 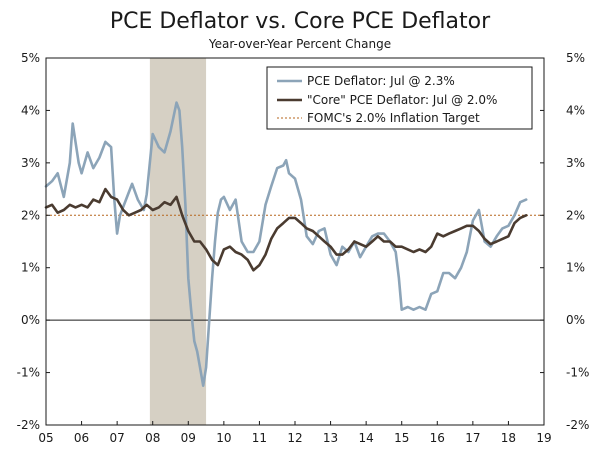 What do you see at coordinates (577, 373) in the screenshot?
I see `y-tick-label-right: -1%` at bounding box center [577, 373].